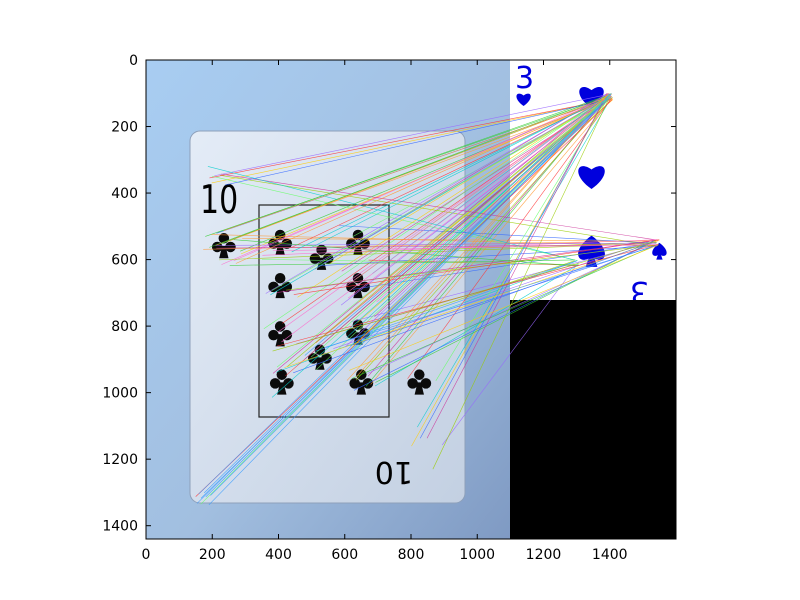  Describe the element at coordinates (394, 471) in the screenshot. I see `card-rank-bottom: 10` at that location.